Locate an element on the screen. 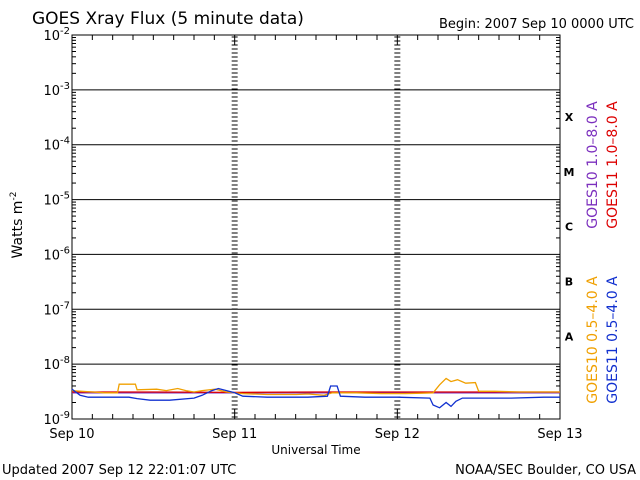 The image size is (640, 480). flare-class-labels: X M C B A is located at coordinates (569, 227).